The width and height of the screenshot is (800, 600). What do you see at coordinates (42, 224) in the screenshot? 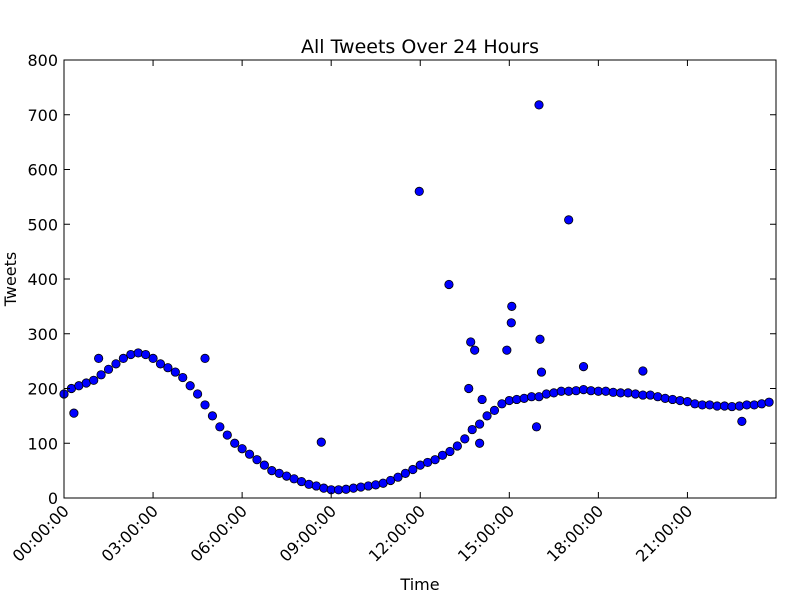
I see `y-tick-label: 500` at bounding box center [42, 224].